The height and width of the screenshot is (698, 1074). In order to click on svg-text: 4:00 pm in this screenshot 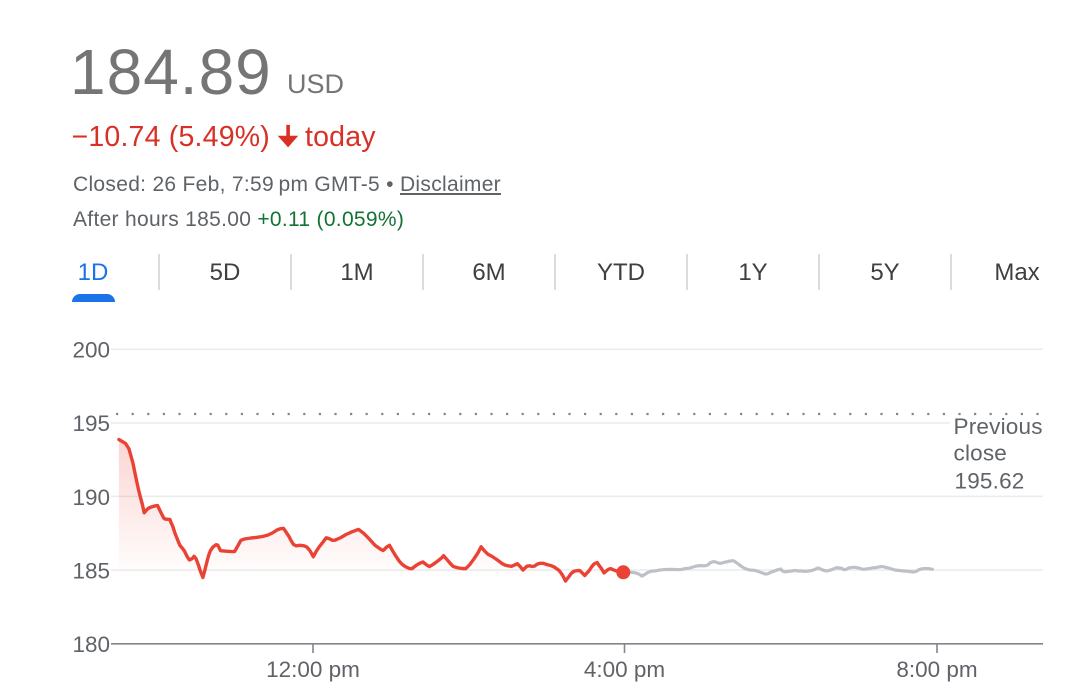, I will do `click(624, 669)`.